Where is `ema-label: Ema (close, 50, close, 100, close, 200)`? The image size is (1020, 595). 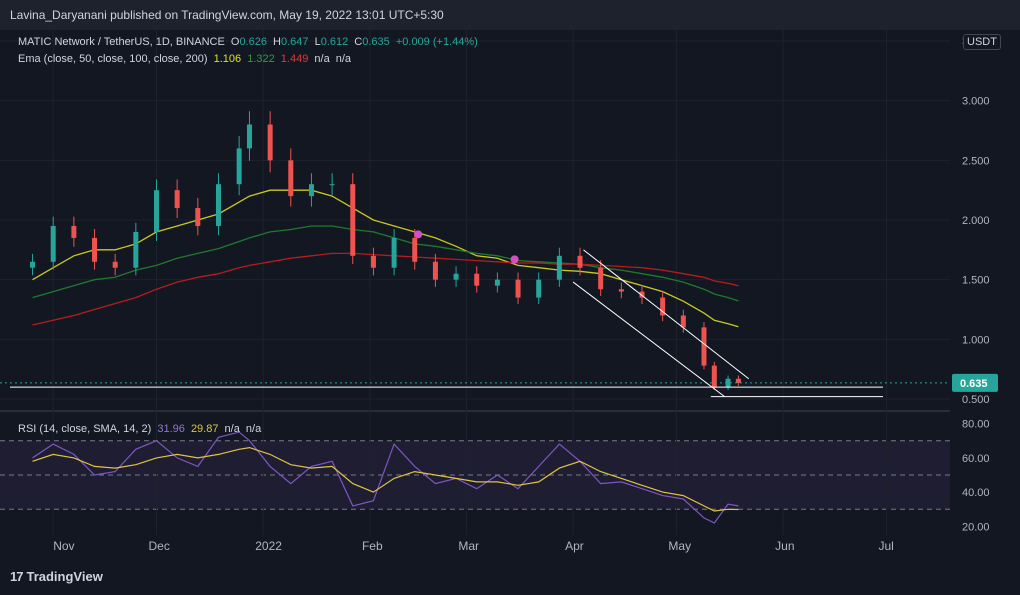 ema-label: Ema (close, 50, close, 100, close, 200) is located at coordinates (113, 59).